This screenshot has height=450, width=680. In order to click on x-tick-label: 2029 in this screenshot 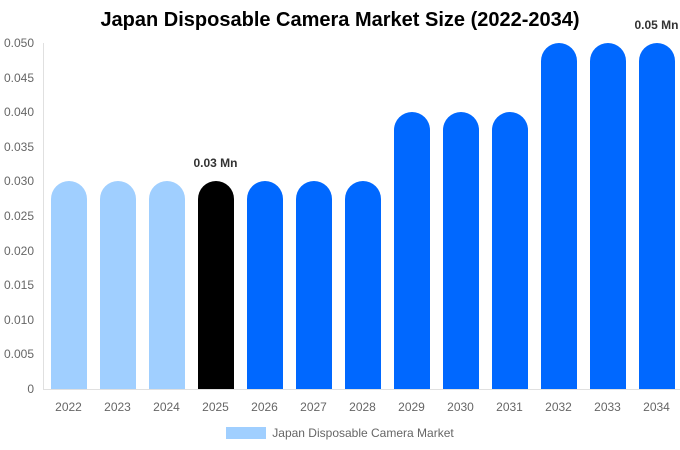, I will do `click(411, 407)`.